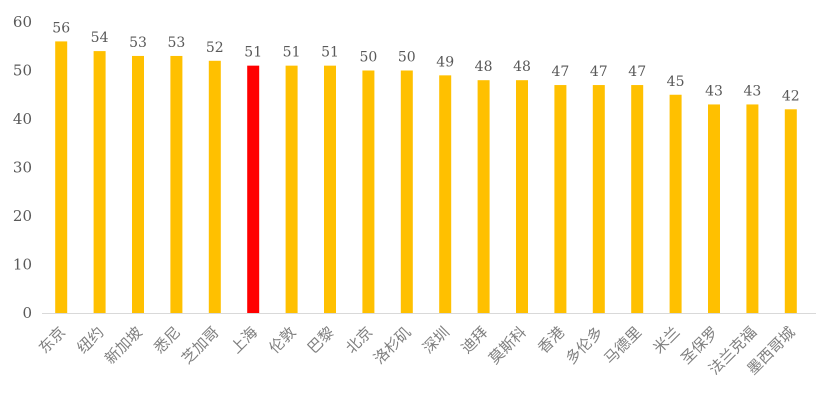  What do you see at coordinates (791, 96) in the screenshot?
I see `data-label: 42` at bounding box center [791, 96].